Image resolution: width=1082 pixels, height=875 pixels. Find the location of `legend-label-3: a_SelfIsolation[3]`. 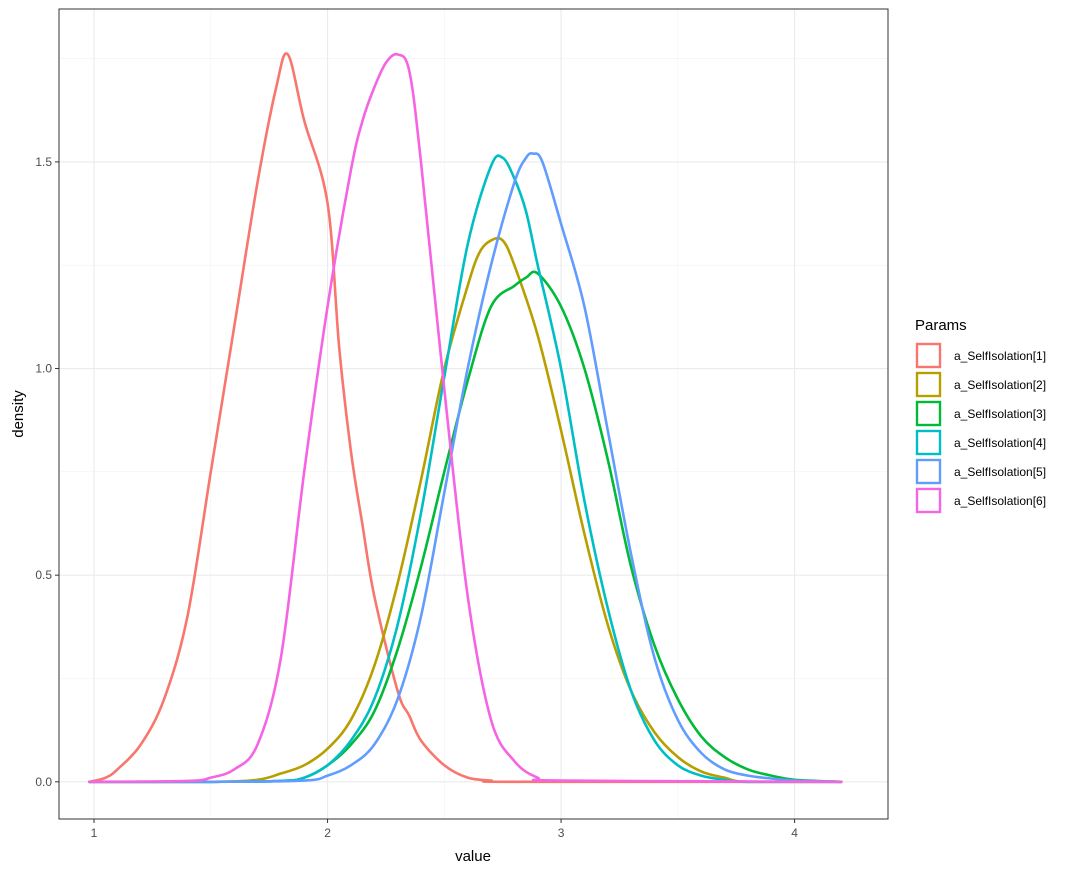

legend-label-3: a_SelfIsolation[3] is located at coordinates (1000, 414).